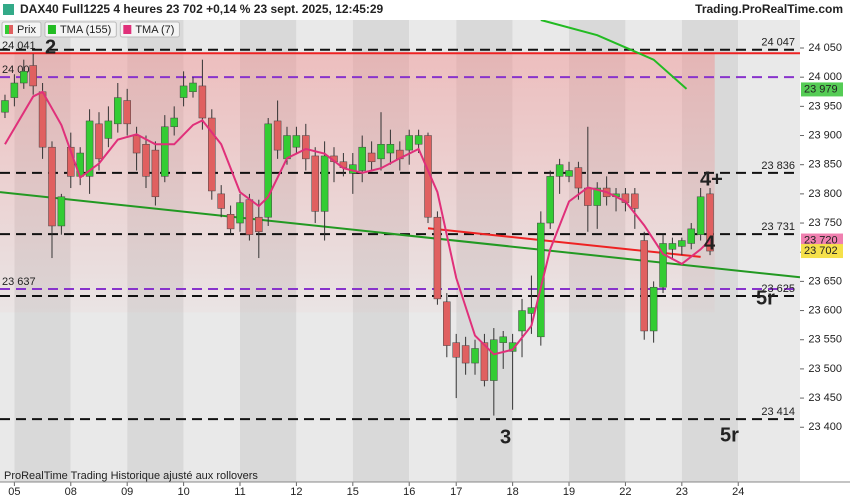 The image size is (850, 500). I want to click on x-tick-label: 17, so click(456, 492).